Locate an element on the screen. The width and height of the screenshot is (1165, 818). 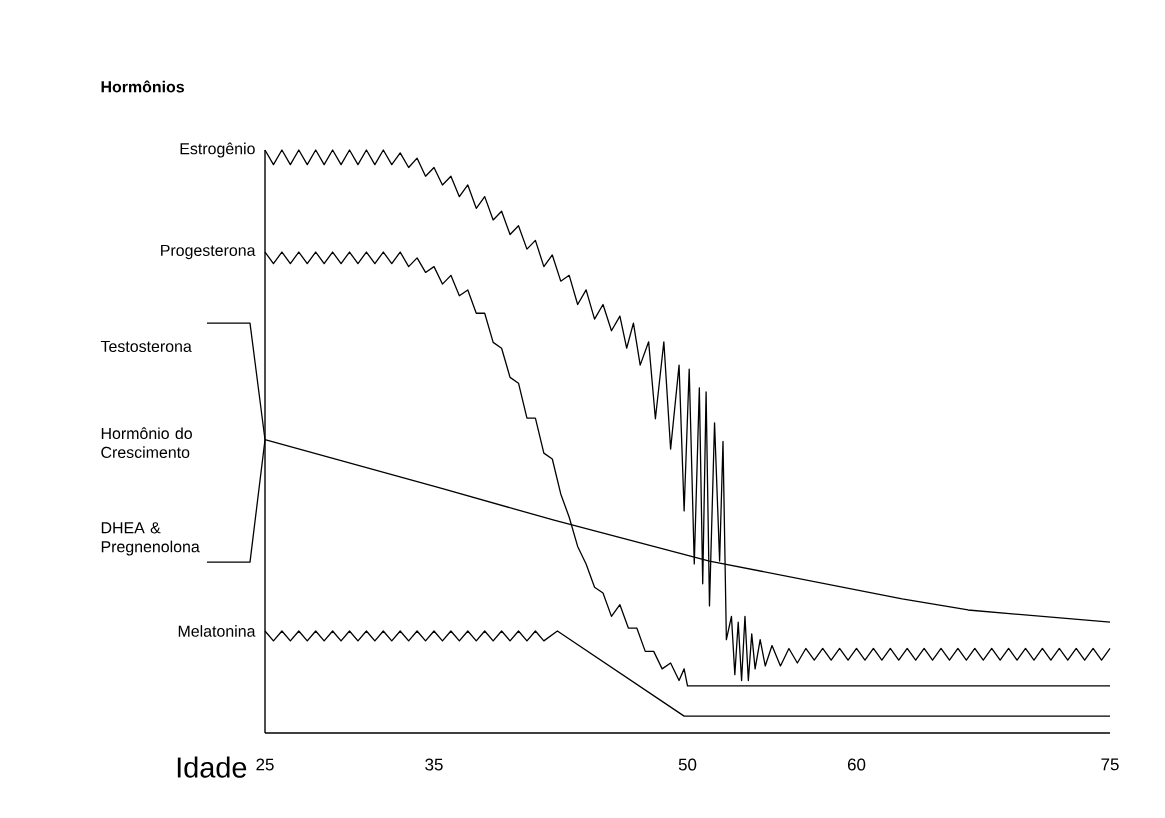
x-tick-label: 25 is located at coordinates (265, 764).